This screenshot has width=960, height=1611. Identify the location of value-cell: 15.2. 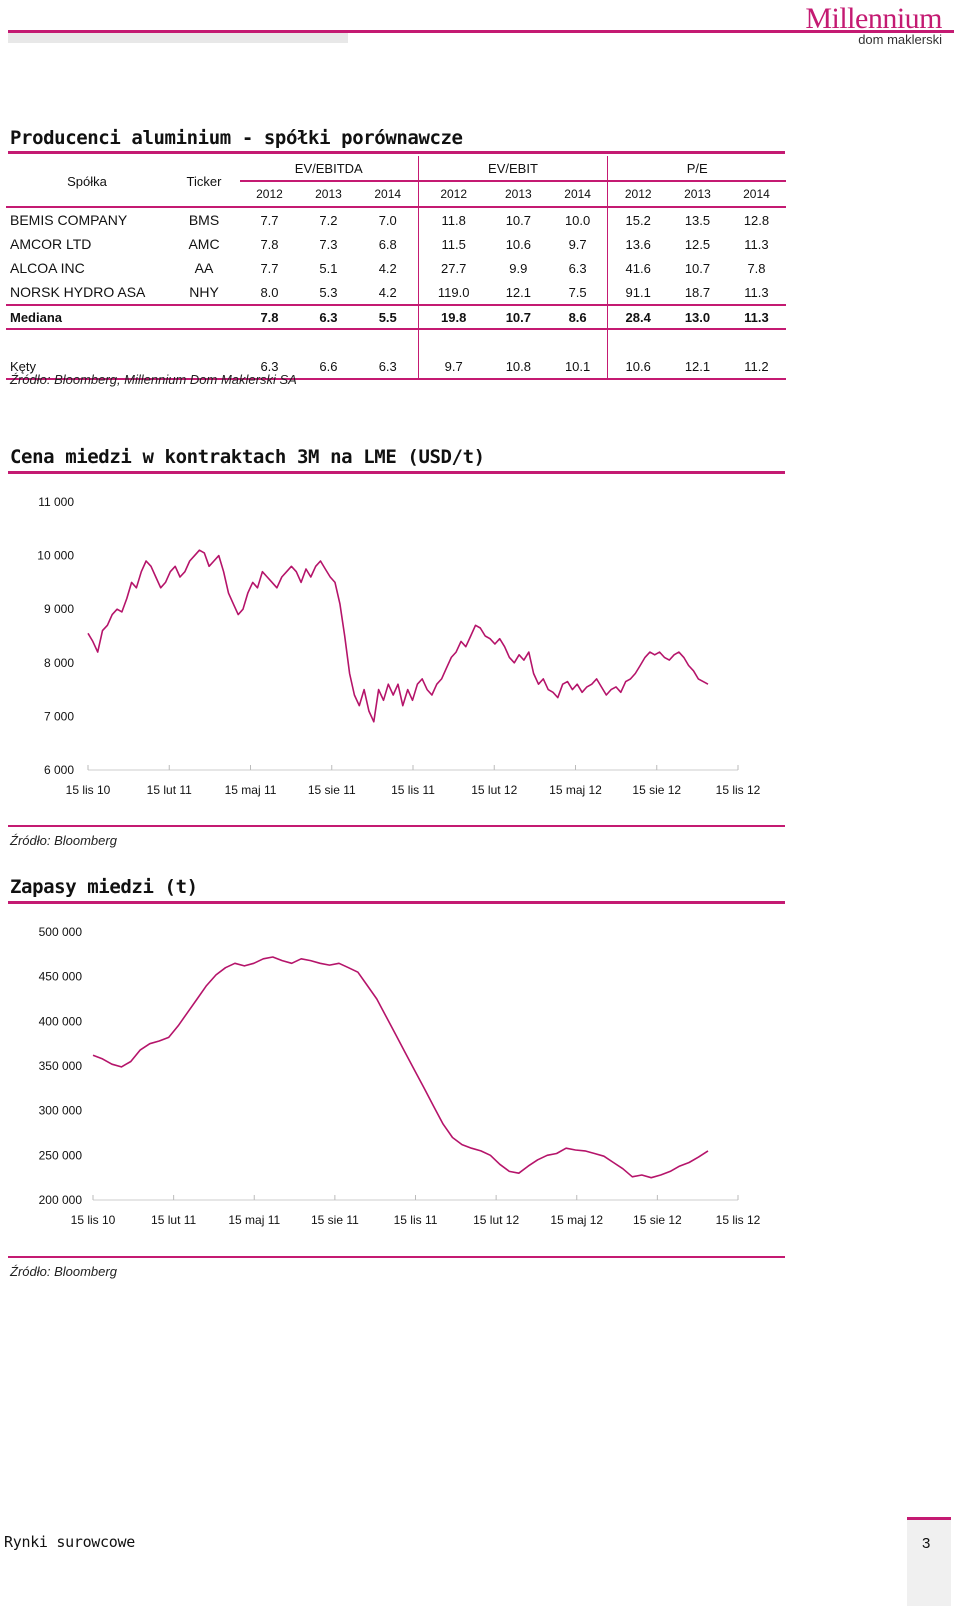
(637, 219).